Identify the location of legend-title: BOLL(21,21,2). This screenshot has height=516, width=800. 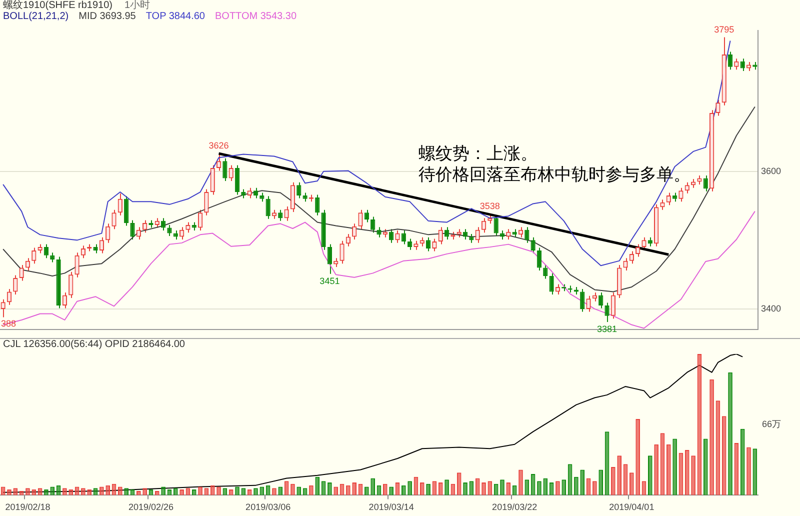
(36, 16).